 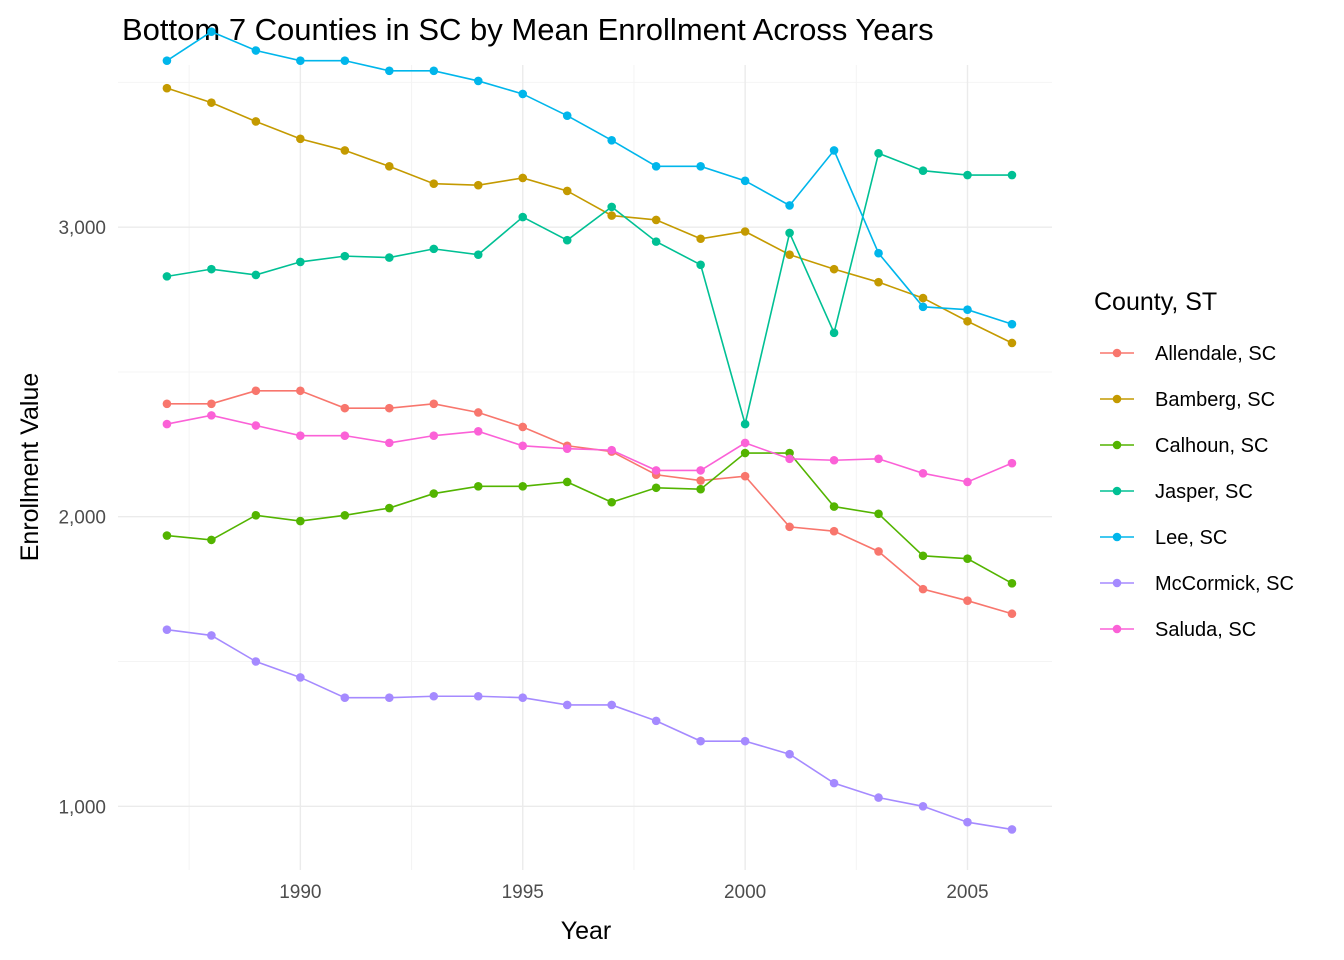 I want to click on legend-label: Lee, SC, so click(x=1191, y=538).